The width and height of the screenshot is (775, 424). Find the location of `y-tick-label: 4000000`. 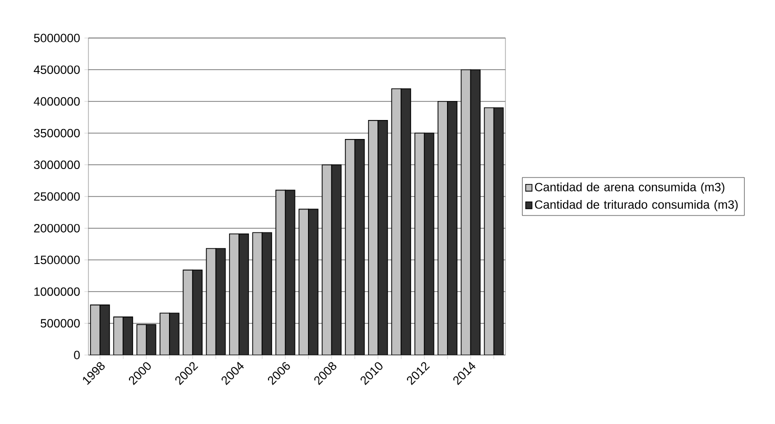

y-tick-label: 4000000 is located at coordinates (57, 101).